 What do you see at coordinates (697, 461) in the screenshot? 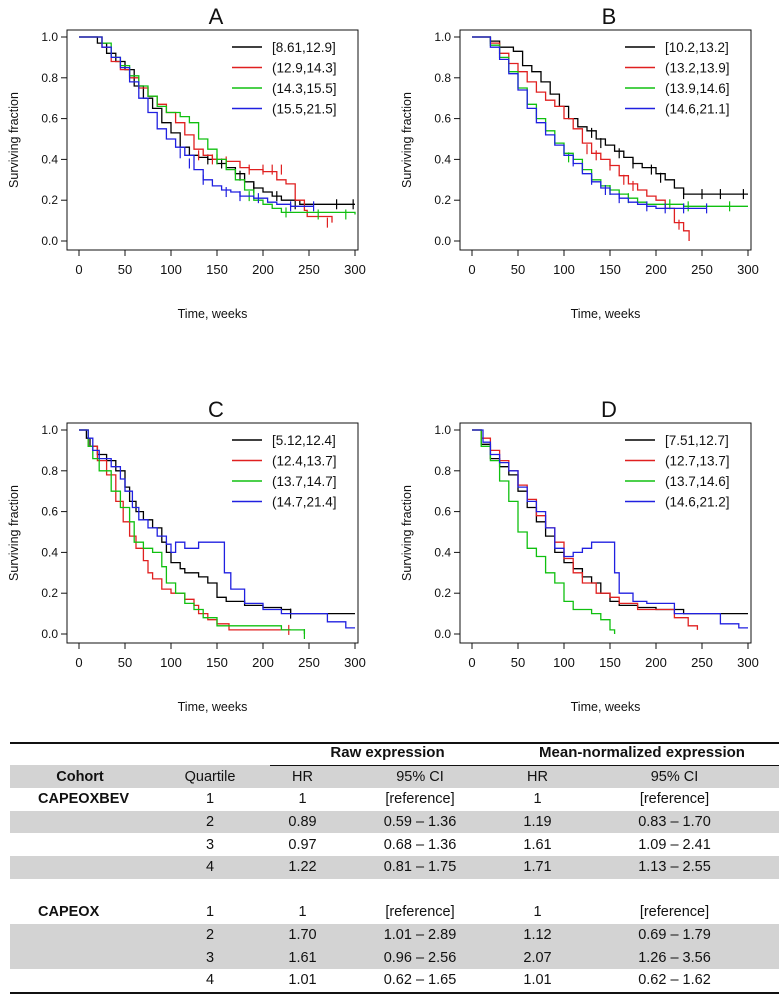
I see `legend-label: (12.7,13.7]` at bounding box center [697, 461].